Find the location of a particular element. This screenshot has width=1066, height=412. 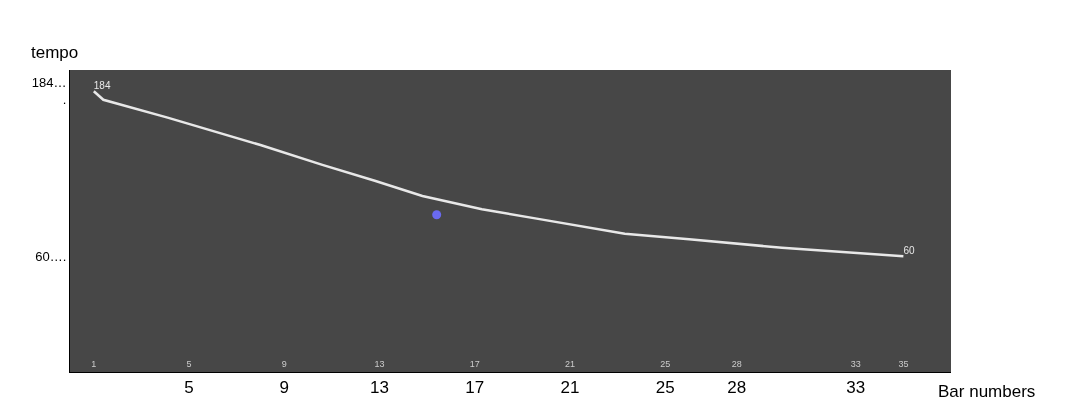

x-tick-label: 28 is located at coordinates (737, 388).